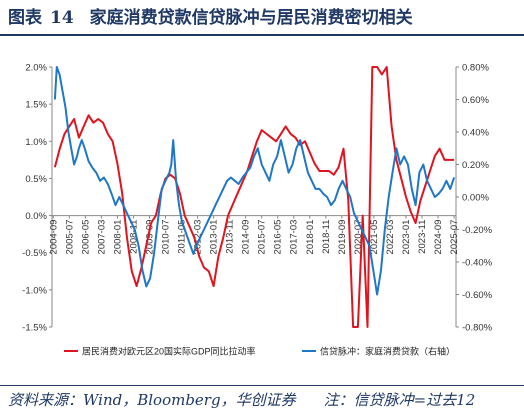  I want to click on source-rule, so click(262, 385).